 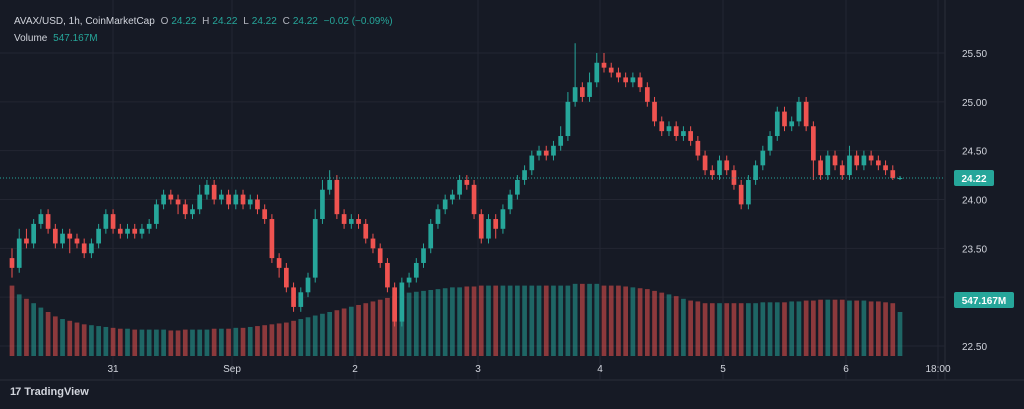 What do you see at coordinates (358, 21) in the screenshot?
I see `change-value: −0.02 (−0.09%)` at bounding box center [358, 21].